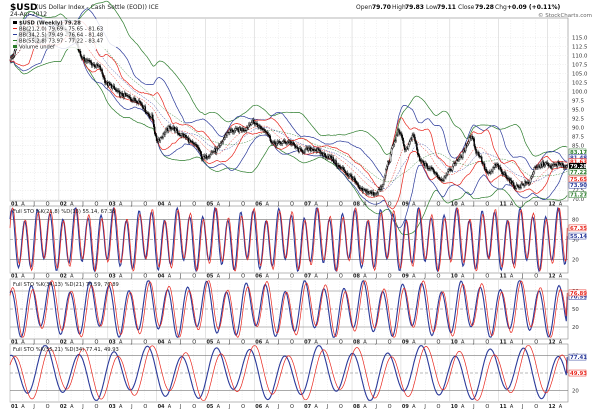 This screenshot has height=411, width=600. Describe the element at coordinates (579, 48) in the screenshot. I see `price-tick-label: 112.5` at that location.